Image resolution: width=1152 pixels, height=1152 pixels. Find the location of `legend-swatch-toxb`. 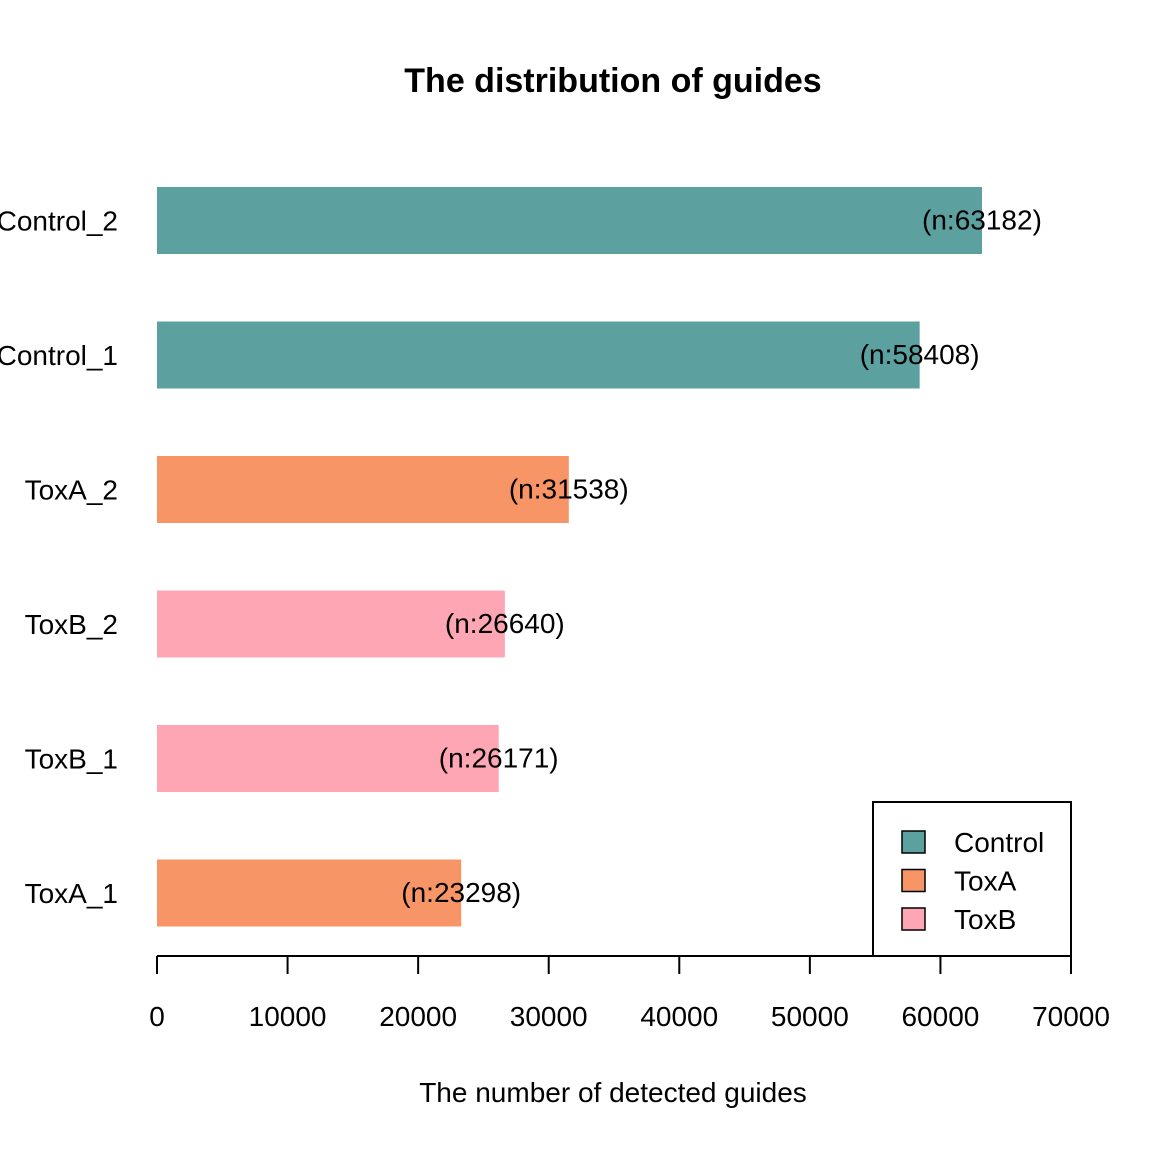

legend-swatch-toxb is located at coordinates (913, 919).